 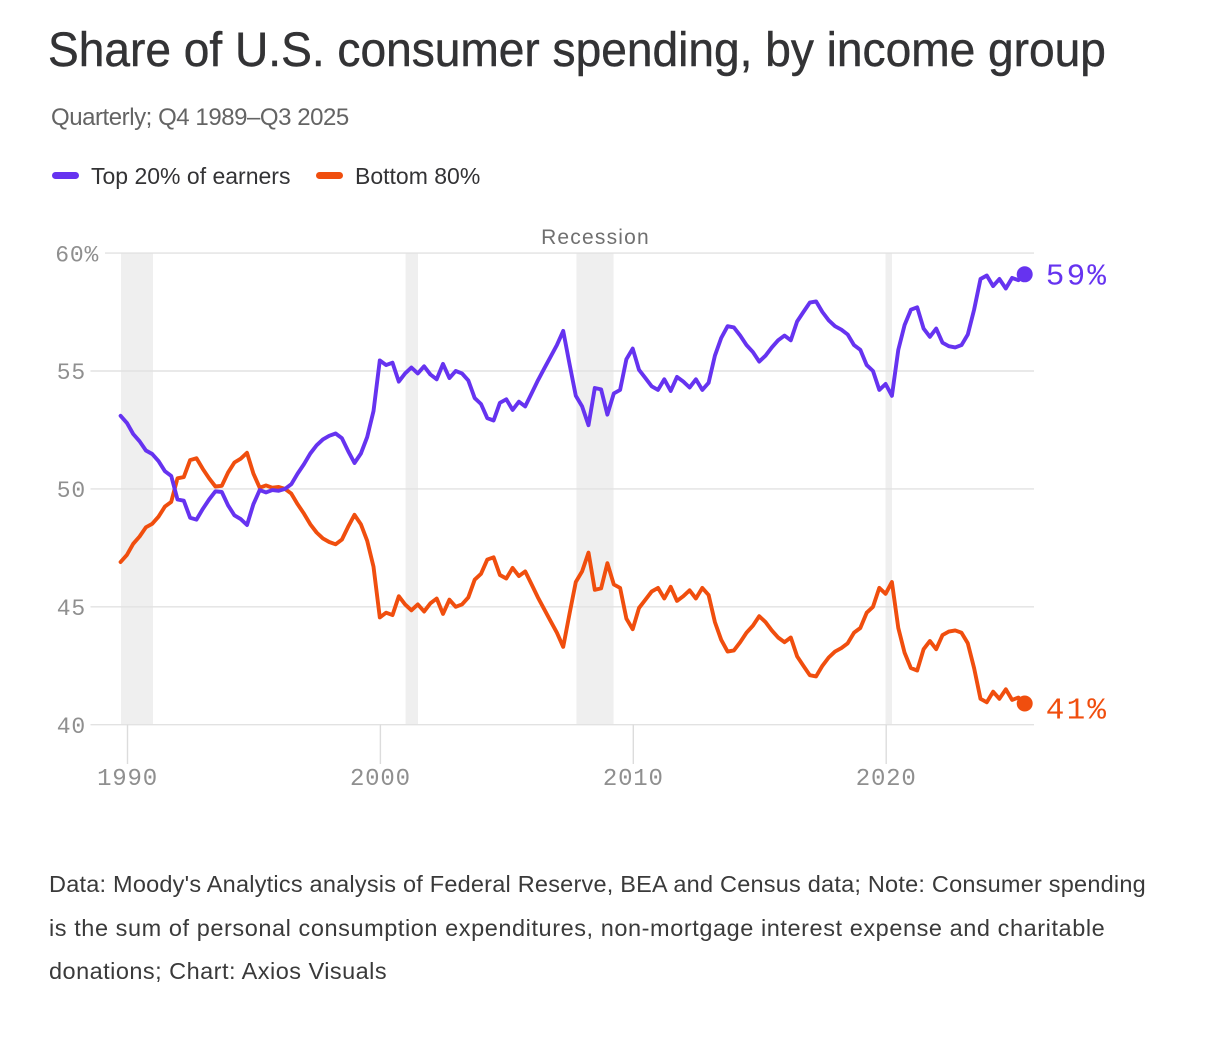 What do you see at coordinates (71, 727) in the screenshot?
I see `svg-text: 40` at bounding box center [71, 727].